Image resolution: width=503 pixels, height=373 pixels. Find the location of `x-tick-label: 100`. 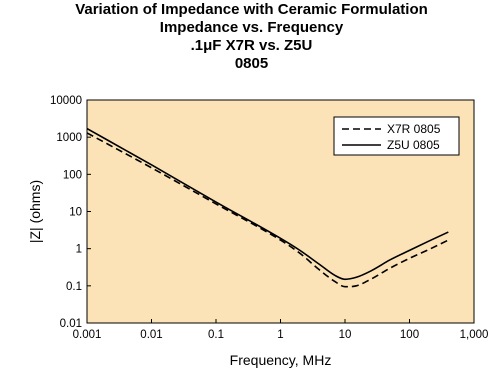

x-tick-label: 100 is located at coordinates (409, 335).